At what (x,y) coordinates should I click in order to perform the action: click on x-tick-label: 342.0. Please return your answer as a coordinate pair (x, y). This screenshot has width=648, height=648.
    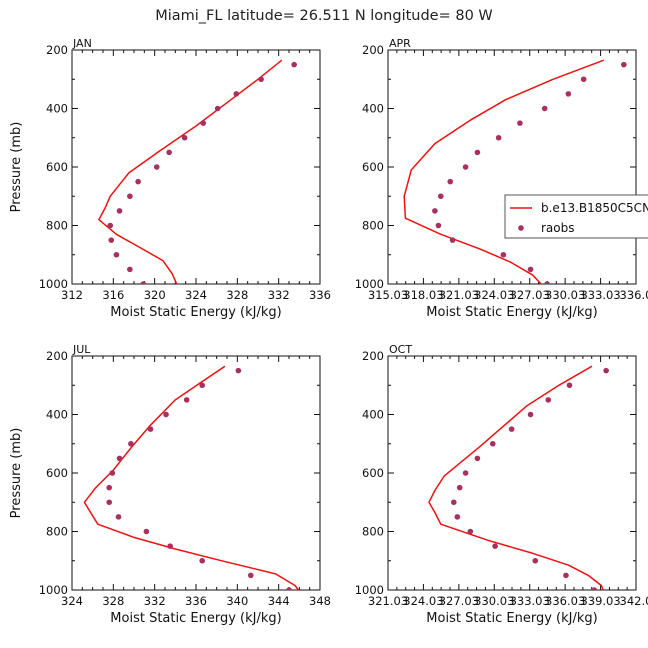
    Looking at the image, I should click on (634, 601).